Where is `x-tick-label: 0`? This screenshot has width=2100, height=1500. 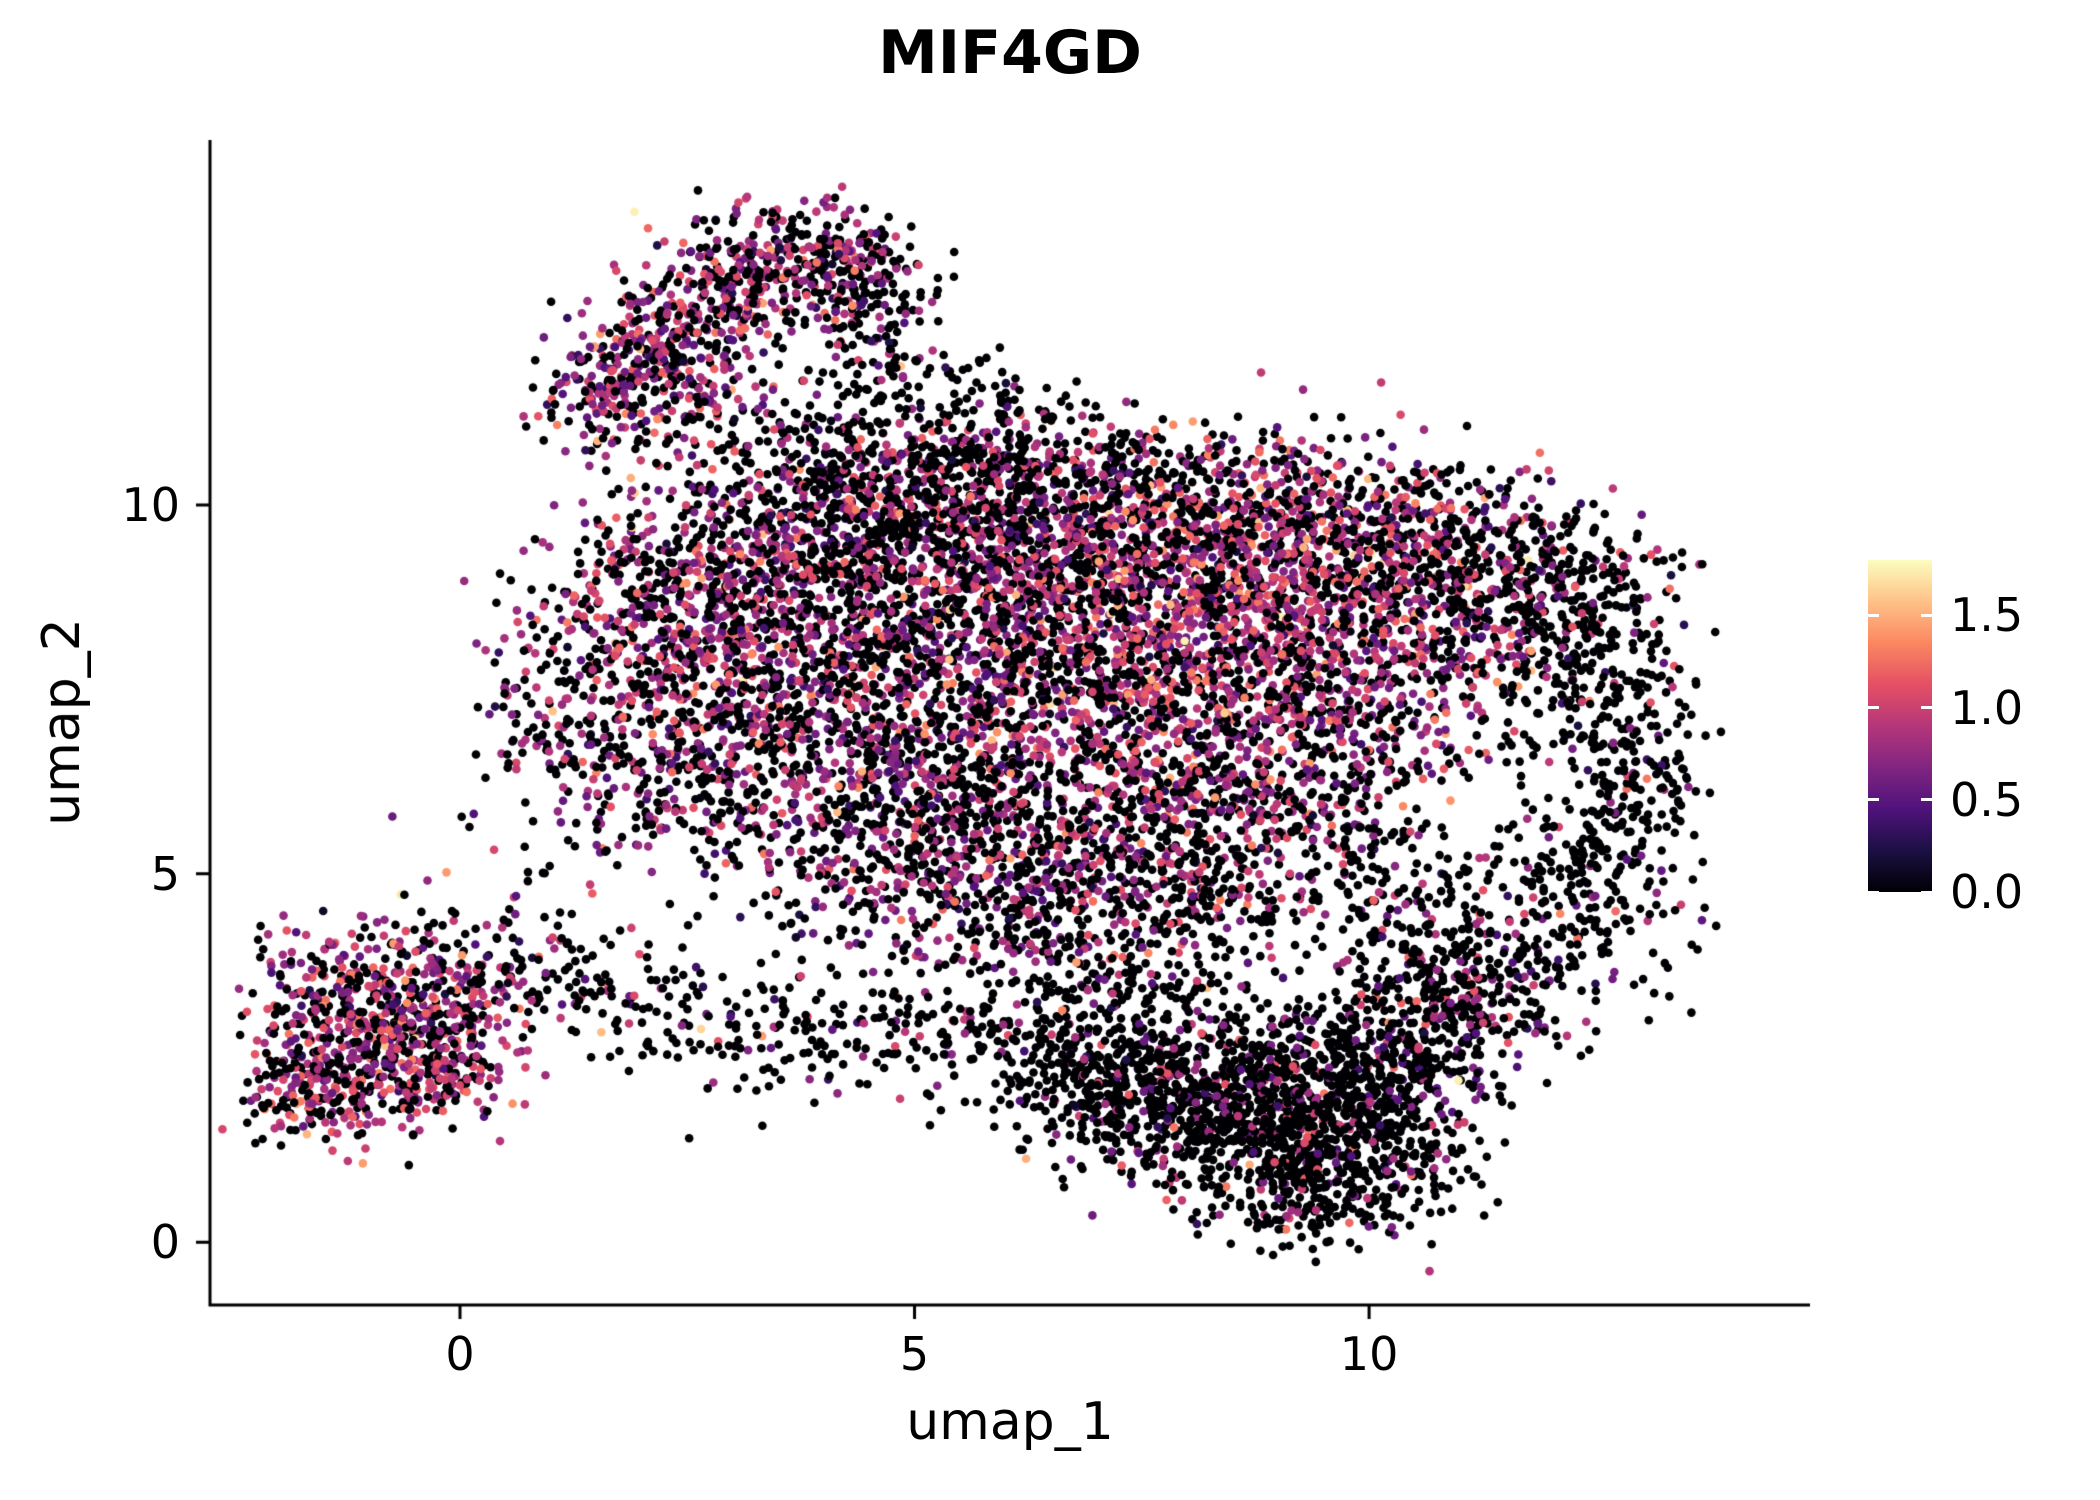
x-tick-label: 0 is located at coordinates (460, 1354).